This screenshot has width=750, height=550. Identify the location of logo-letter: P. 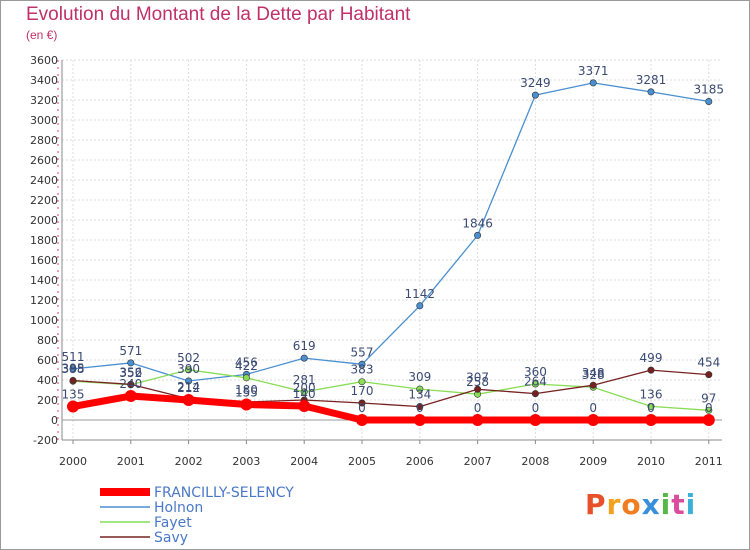
(596, 504).